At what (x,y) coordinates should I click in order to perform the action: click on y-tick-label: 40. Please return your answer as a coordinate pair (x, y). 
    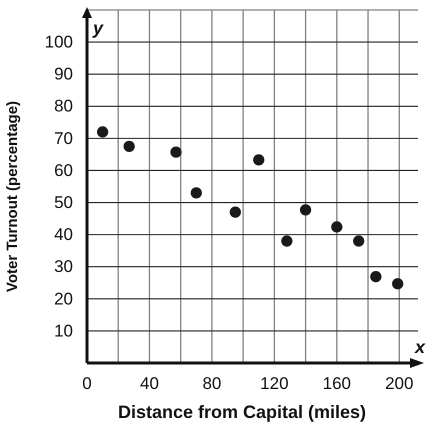
    Looking at the image, I should click on (63, 234).